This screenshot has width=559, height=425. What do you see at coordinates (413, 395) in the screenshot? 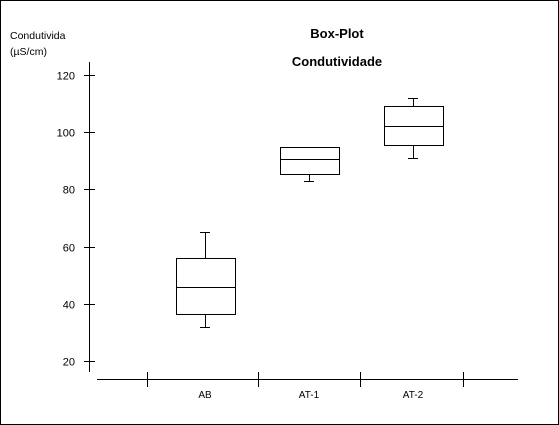
I see `x-category-label: AT-2` at bounding box center [413, 395].